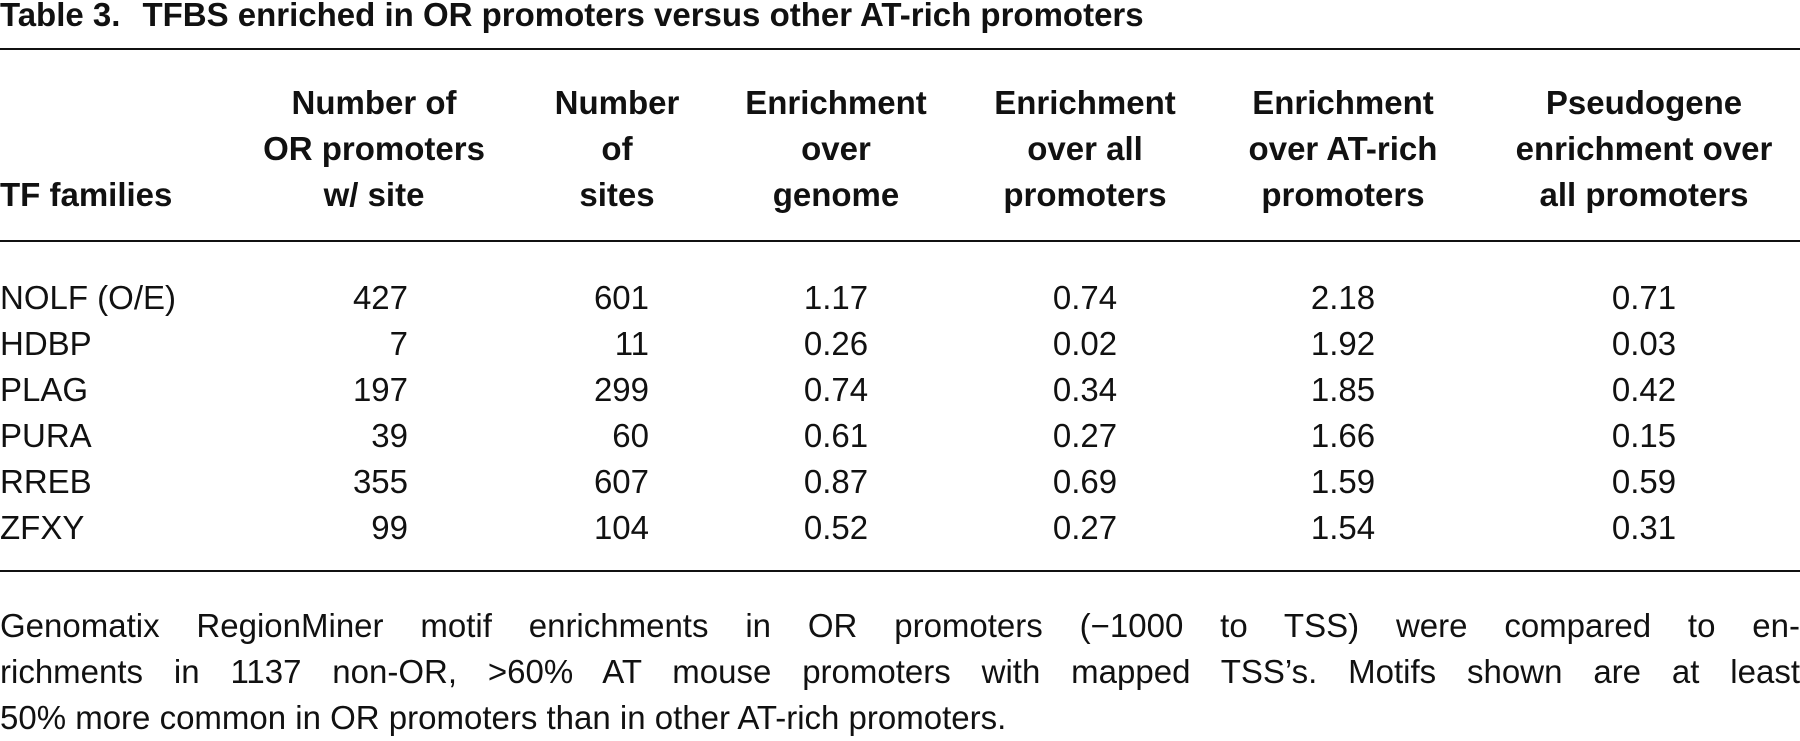  I want to click on header-cell: TF families, so click(86, 194).